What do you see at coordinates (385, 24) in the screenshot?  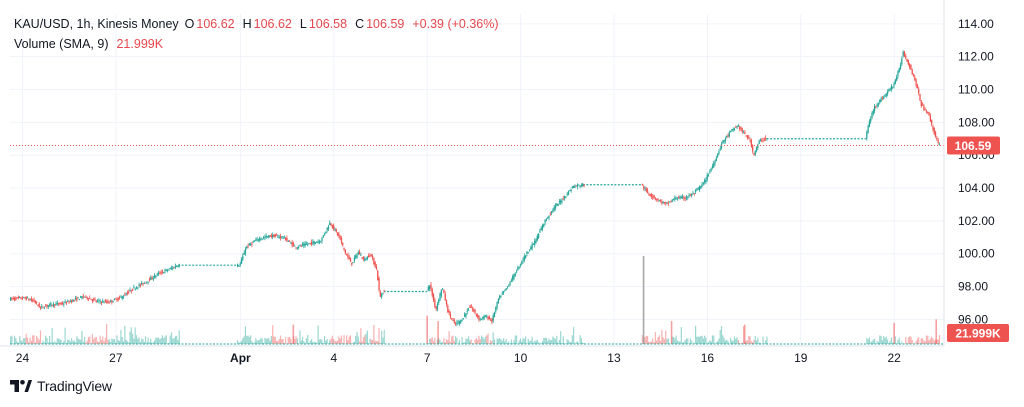 I see `close-value: 106.59` at bounding box center [385, 24].